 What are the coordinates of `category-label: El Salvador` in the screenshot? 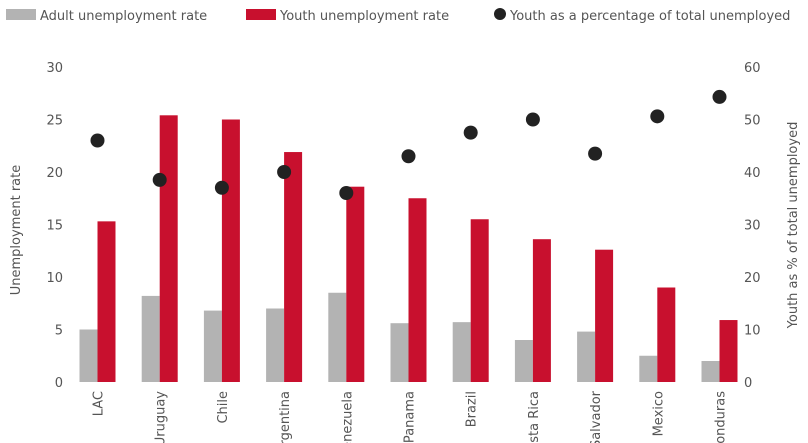 It's located at (596, 416).